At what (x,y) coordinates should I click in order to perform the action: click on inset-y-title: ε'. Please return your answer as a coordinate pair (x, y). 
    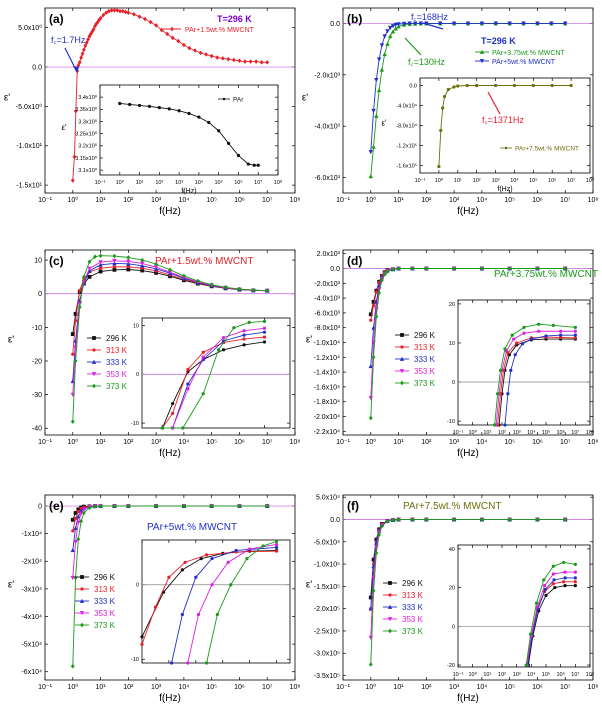
    Looking at the image, I should click on (64, 127).